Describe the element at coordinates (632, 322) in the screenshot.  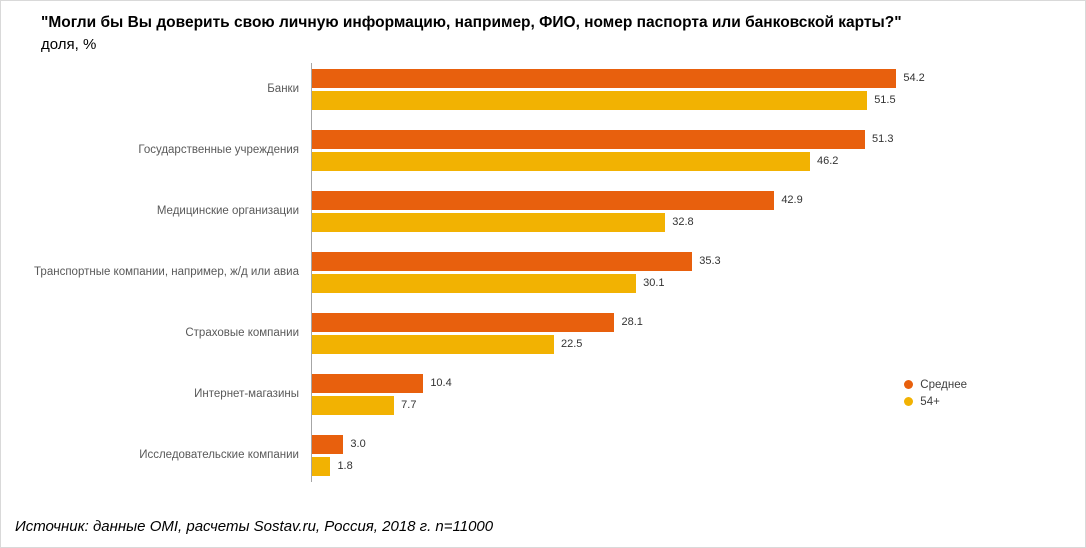
I see `value-label: 28.1` at that location.